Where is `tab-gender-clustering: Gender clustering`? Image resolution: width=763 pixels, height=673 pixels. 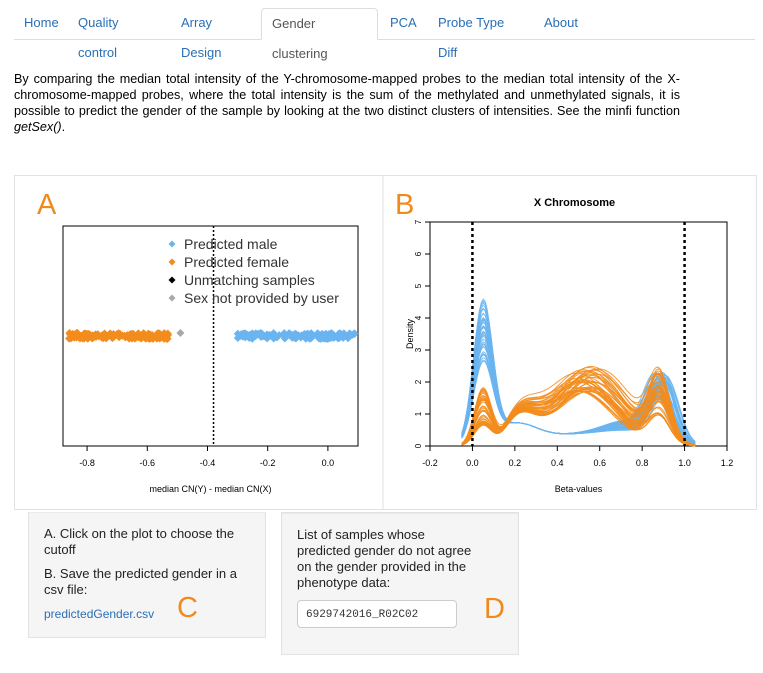
tab-gender-clustering: Gender clustering is located at coordinates (319, 34).